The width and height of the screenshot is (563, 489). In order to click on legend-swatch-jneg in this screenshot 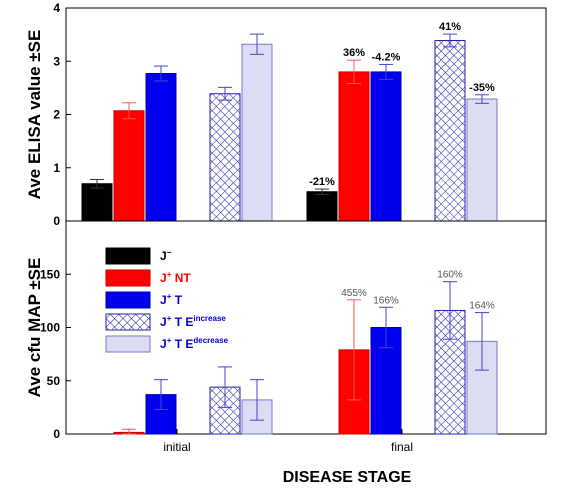, I will do `click(128, 256)`.